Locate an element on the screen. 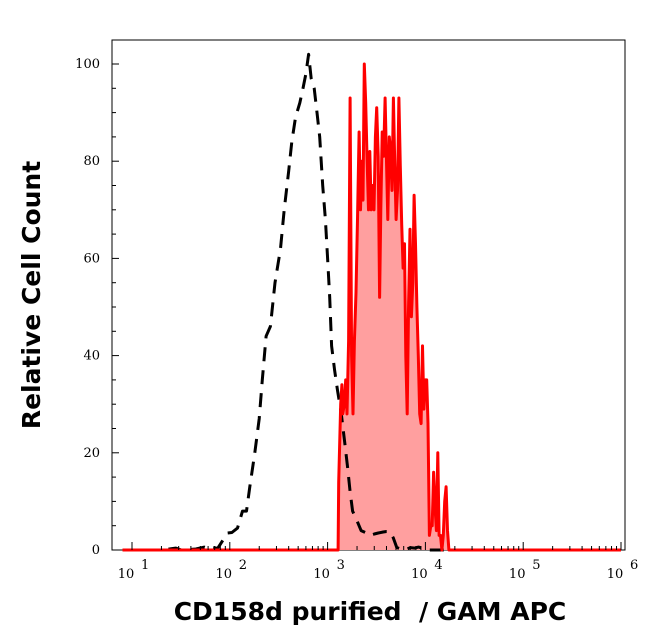 Image resolution: width=646 pixels, height=641 pixels. x-tick-exponent: 1 is located at coordinates (145, 565).